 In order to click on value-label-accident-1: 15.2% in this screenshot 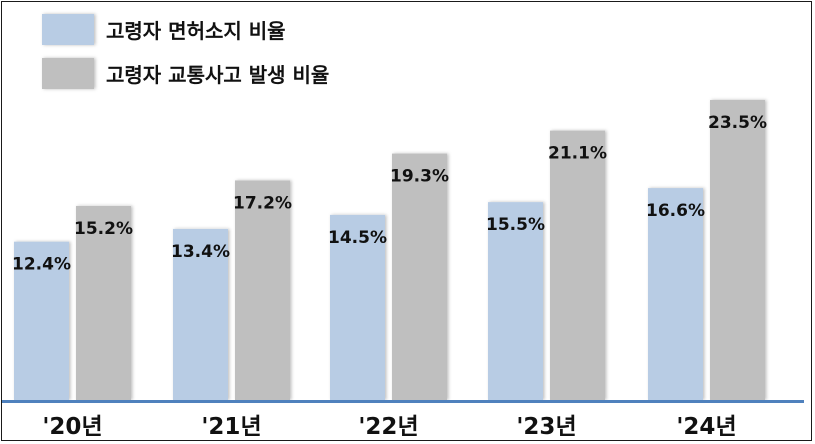, I will do `click(103, 229)`.